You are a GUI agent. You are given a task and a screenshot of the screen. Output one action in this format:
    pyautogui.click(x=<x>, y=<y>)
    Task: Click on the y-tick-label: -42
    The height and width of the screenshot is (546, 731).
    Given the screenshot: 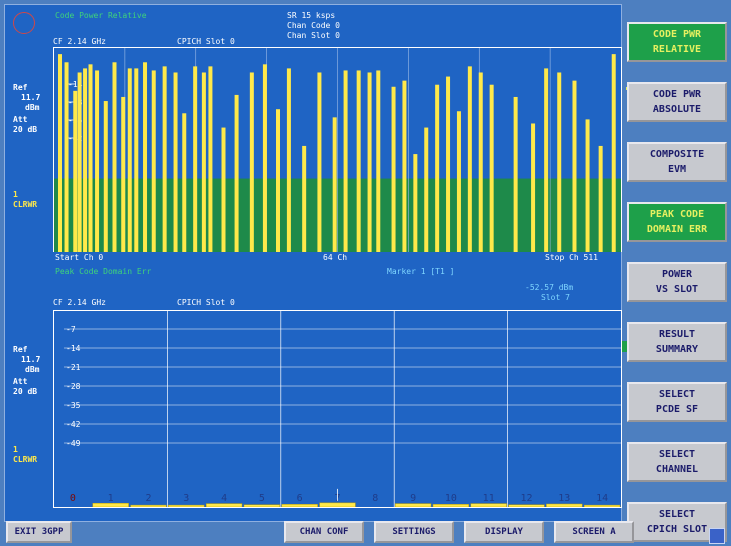 What is the action you would take?
    pyautogui.click(x=73, y=424)
    